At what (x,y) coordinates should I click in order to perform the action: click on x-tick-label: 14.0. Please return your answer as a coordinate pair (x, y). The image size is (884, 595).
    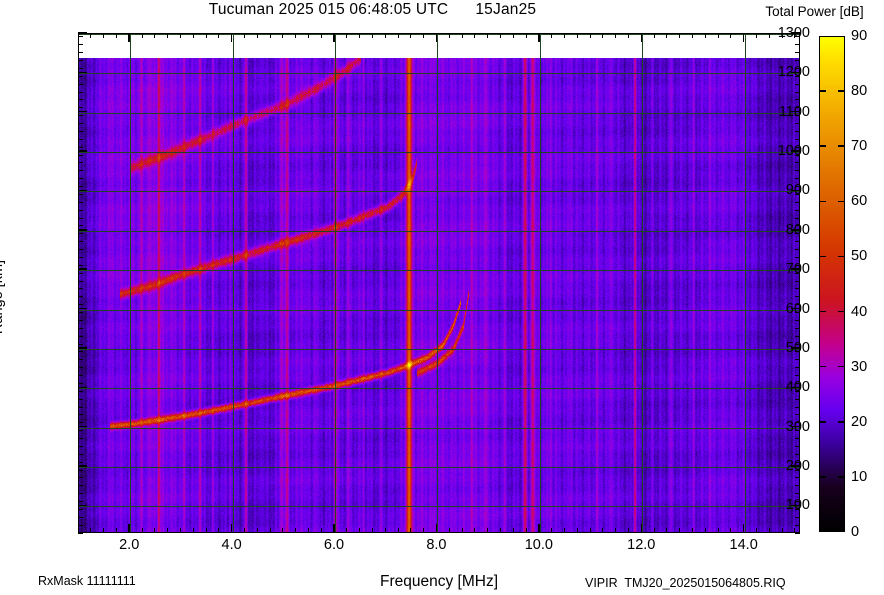
    Looking at the image, I should click on (743, 545).